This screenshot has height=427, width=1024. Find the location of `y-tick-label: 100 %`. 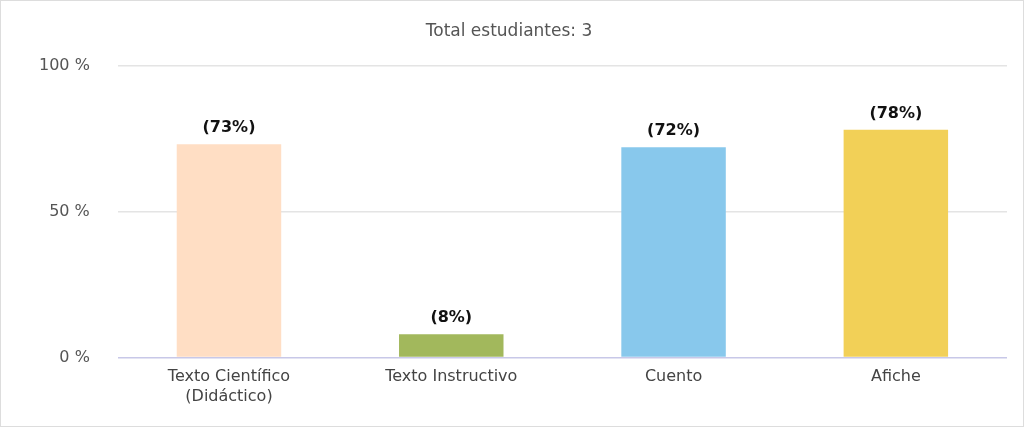

y-tick-label: 100 % is located at coordinates (64, 64).